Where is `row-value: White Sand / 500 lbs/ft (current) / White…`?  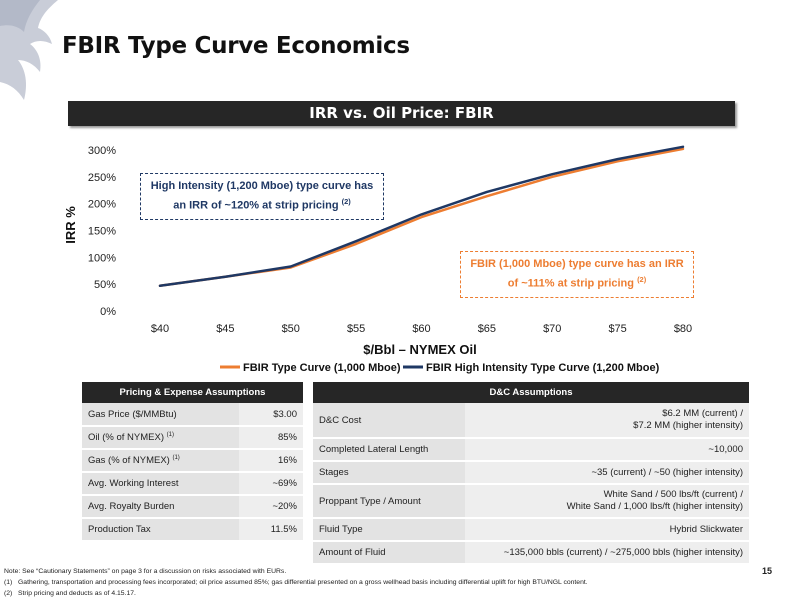
row-value: White Sand / 500 lbs/ft (current) / White… is located at coordinates (607, 501).